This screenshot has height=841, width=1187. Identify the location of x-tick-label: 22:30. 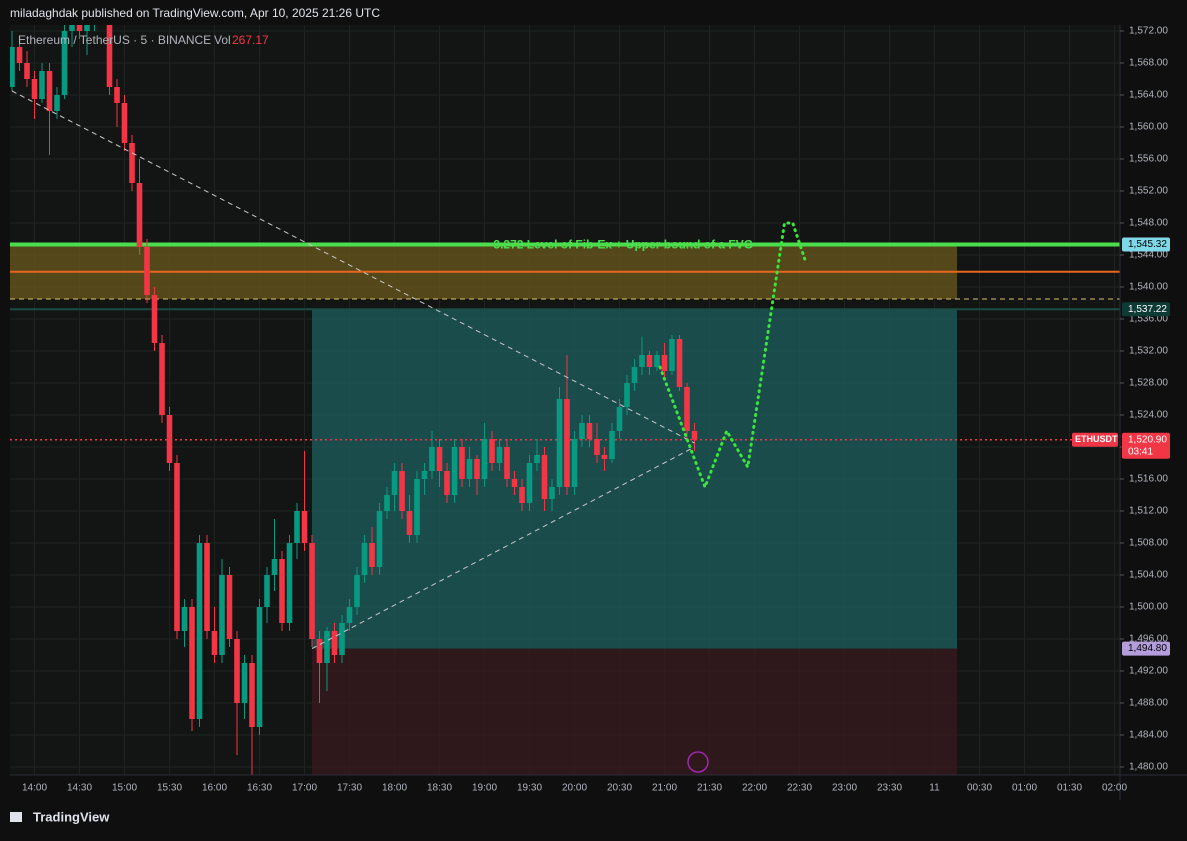
(799, 788).